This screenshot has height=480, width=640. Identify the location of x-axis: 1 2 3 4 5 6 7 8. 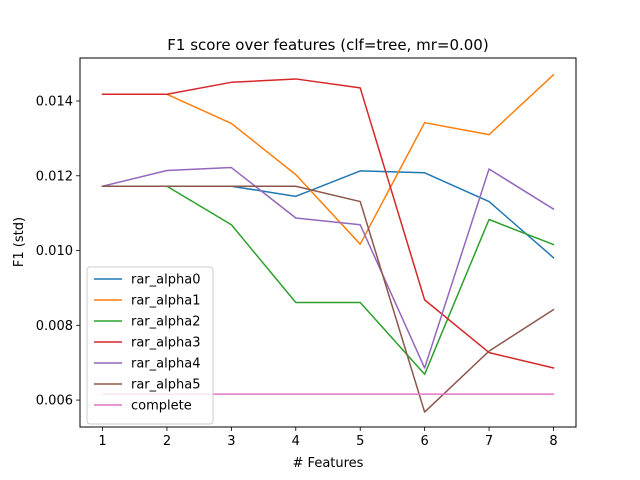
(328, 438).